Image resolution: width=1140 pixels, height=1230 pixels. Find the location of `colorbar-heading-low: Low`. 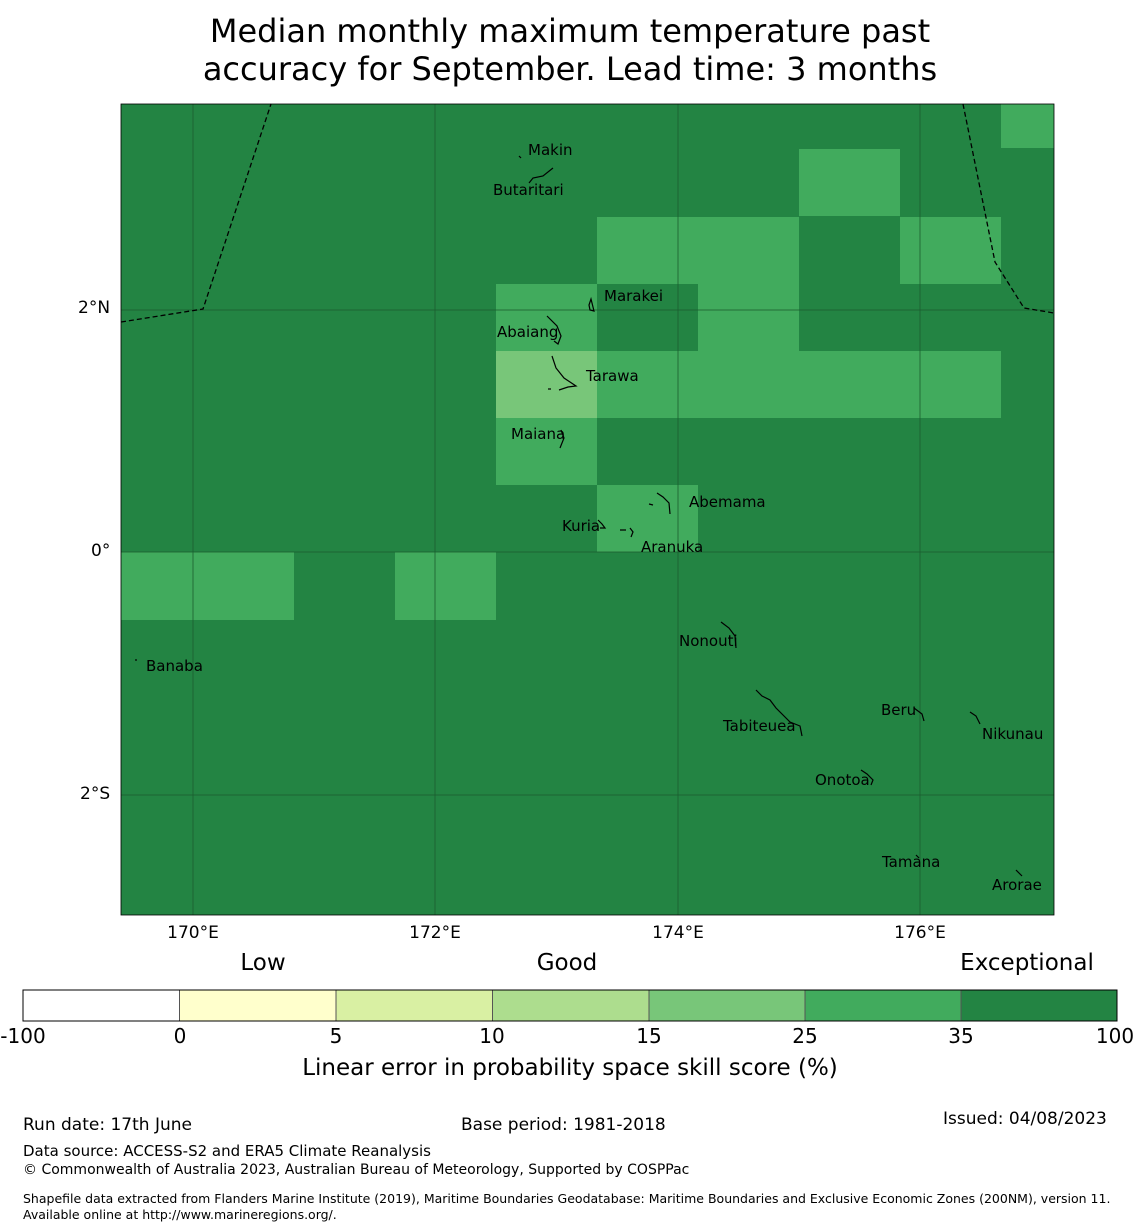

colorbar-heading-low: Low is located at coordinates (263, 963).